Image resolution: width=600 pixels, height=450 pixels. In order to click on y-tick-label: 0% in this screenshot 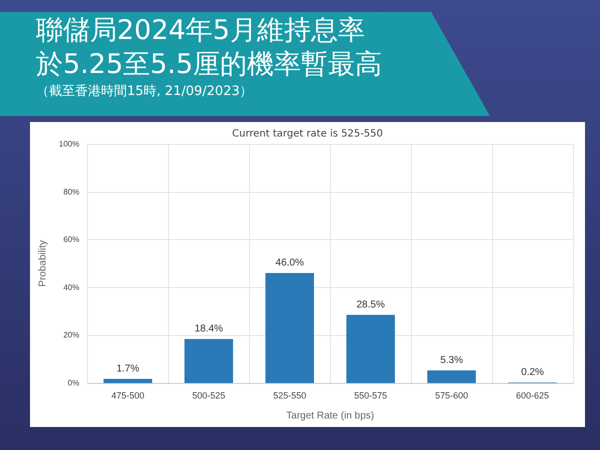, I will do `click(74, 383)`.